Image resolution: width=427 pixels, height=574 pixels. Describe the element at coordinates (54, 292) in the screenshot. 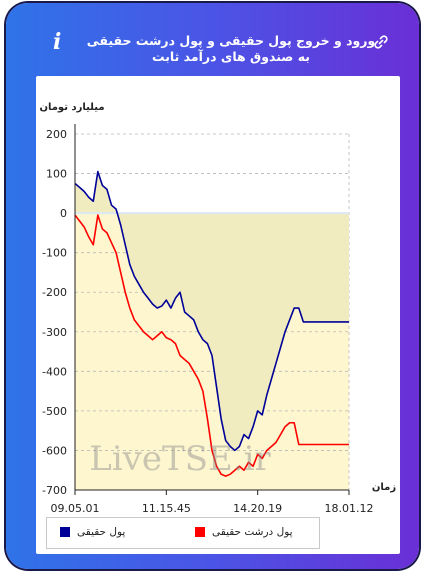

I see `y-tick-label: -200` at that location.